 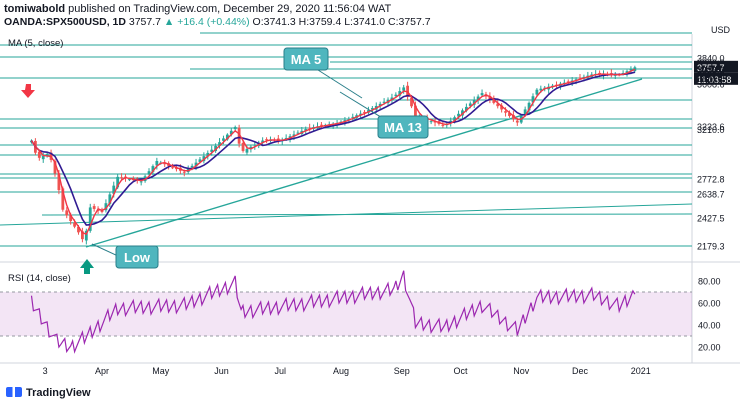 What do you see at coordinates (580, 371) in the screenshot?
I see `time-axis-label: Dec` at bounding box center [580, 371].